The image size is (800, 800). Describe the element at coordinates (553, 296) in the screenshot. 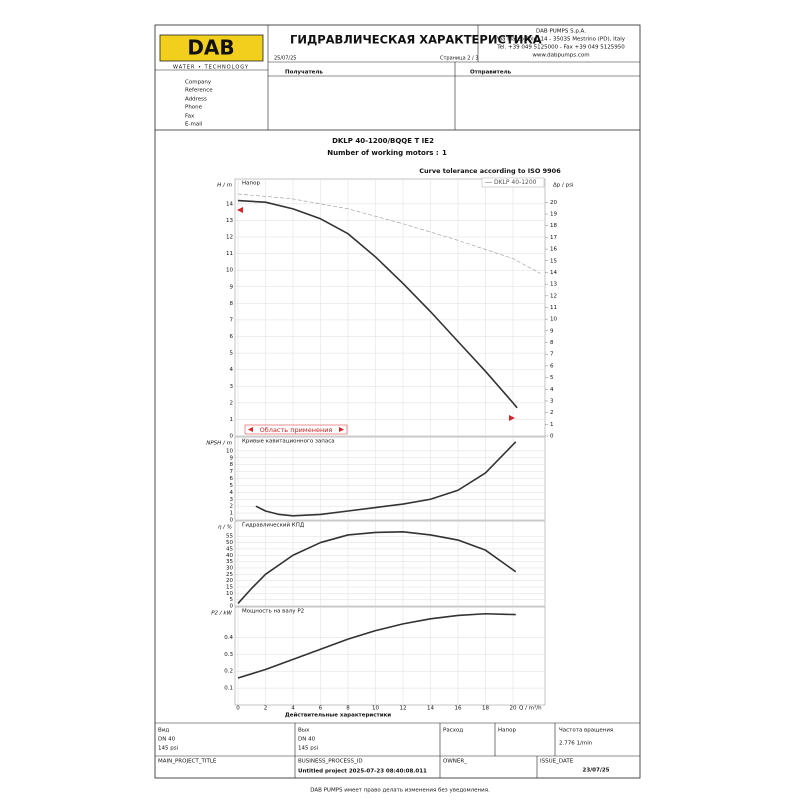

I see `y2-tick-label: 12` at that location.